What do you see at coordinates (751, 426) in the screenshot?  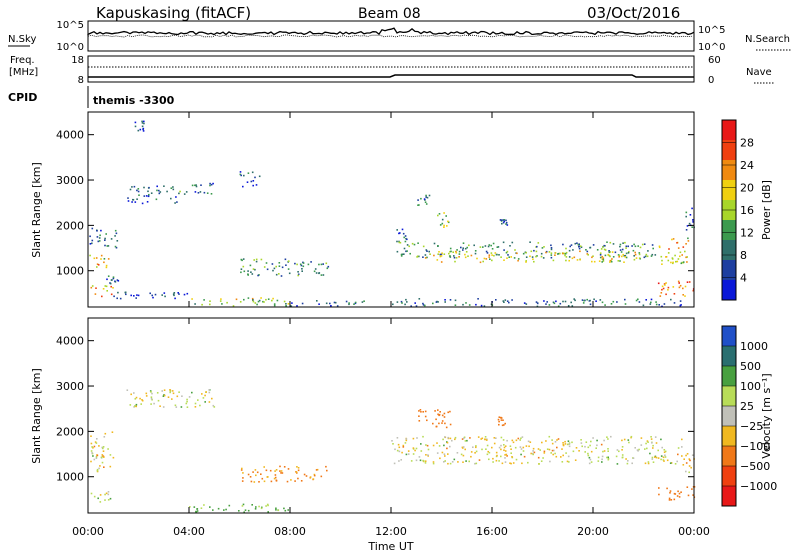 I see `colorbar-tick-label: −25` at bounding box center [751, 426].